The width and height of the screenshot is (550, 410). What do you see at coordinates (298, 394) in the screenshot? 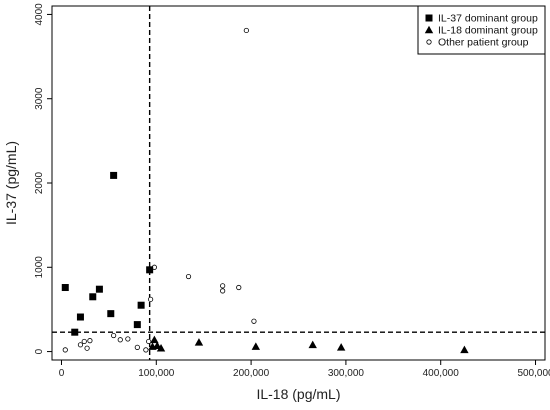
I see `x-axis-title: IL-18 (pg/mL)` at bounding box center [298, 394].